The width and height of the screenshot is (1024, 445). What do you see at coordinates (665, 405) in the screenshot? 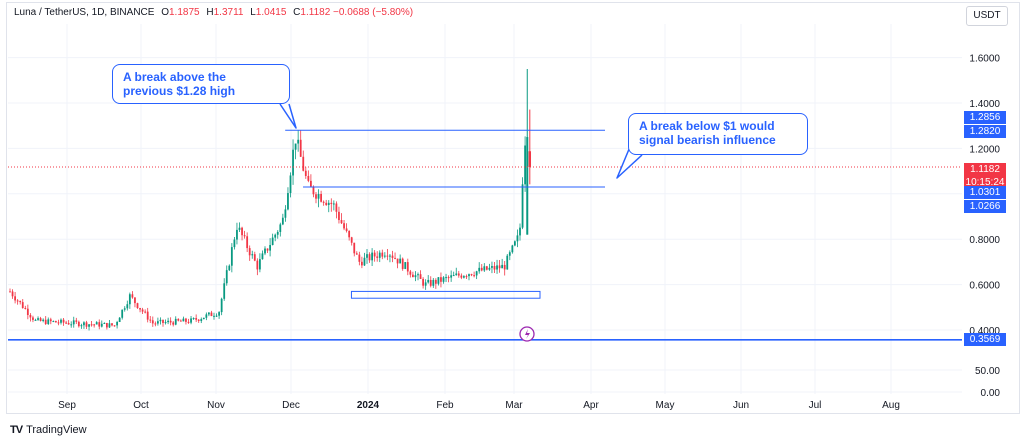
I see `x-tick-label: May` at bounding box center [665, 405].